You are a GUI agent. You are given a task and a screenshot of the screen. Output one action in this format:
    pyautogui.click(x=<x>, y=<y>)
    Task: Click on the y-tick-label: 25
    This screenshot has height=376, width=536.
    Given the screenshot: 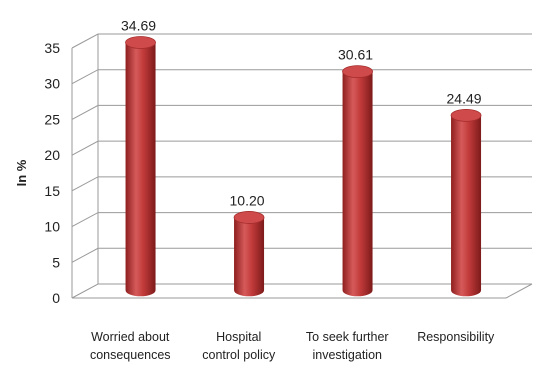 What is the action you would take?
    pyautogui.click(x=52, y=119)
    